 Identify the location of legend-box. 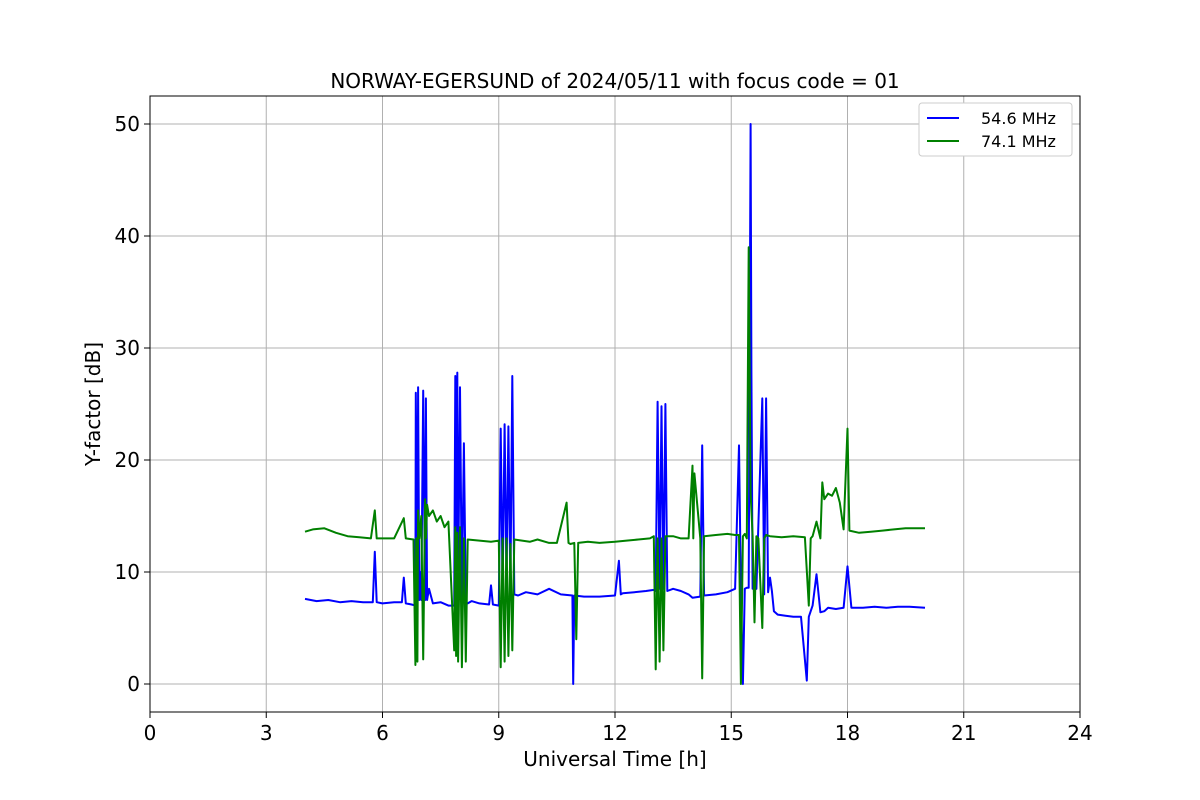
(995, 129).